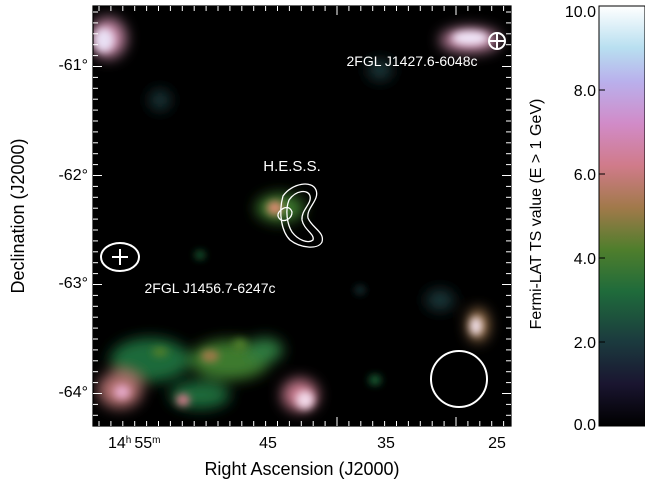  What do you see at coordinates (268, 443) in the screenshot?
I see `x-tick-label: 45` at bounding box center [268, 443].